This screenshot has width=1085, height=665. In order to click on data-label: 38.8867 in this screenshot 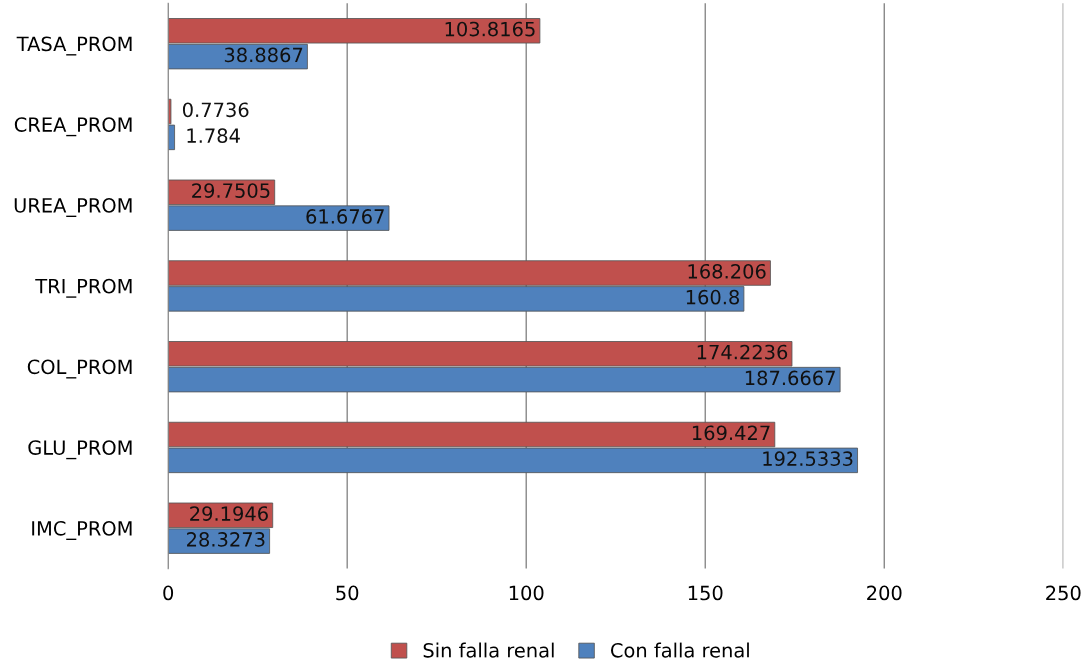, I will do `click(263, 55)`.